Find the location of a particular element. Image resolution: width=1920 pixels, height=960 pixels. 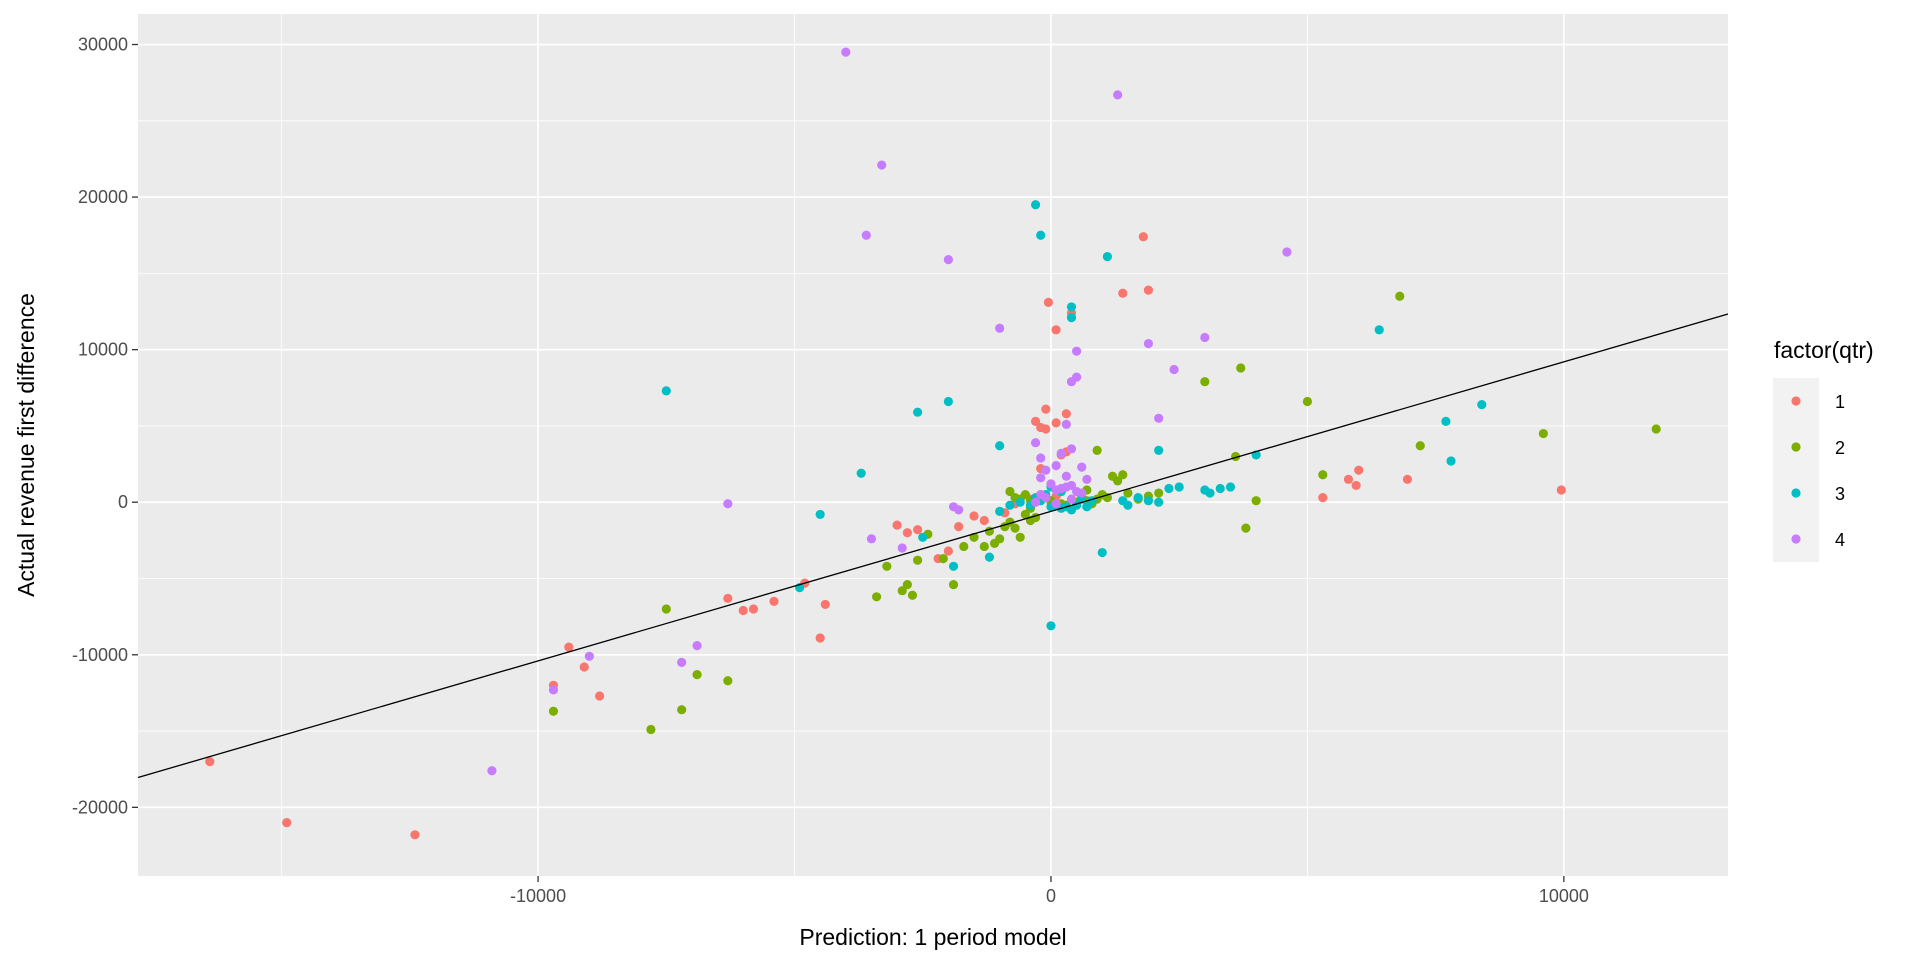

legend-label: 4 is located at coordinates (1840, 540).